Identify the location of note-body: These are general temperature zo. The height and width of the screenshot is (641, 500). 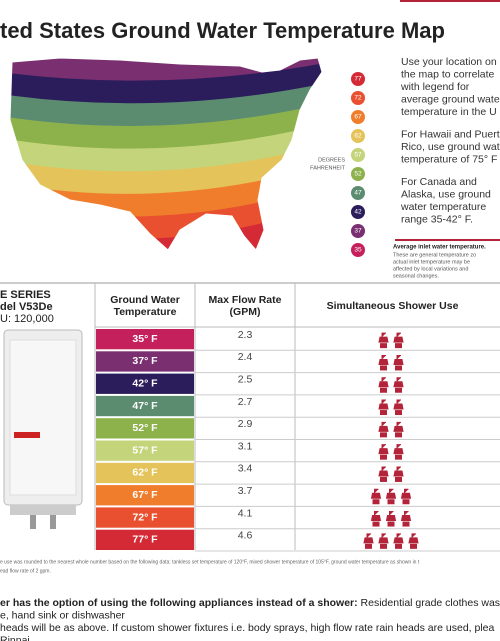
(434, 255).